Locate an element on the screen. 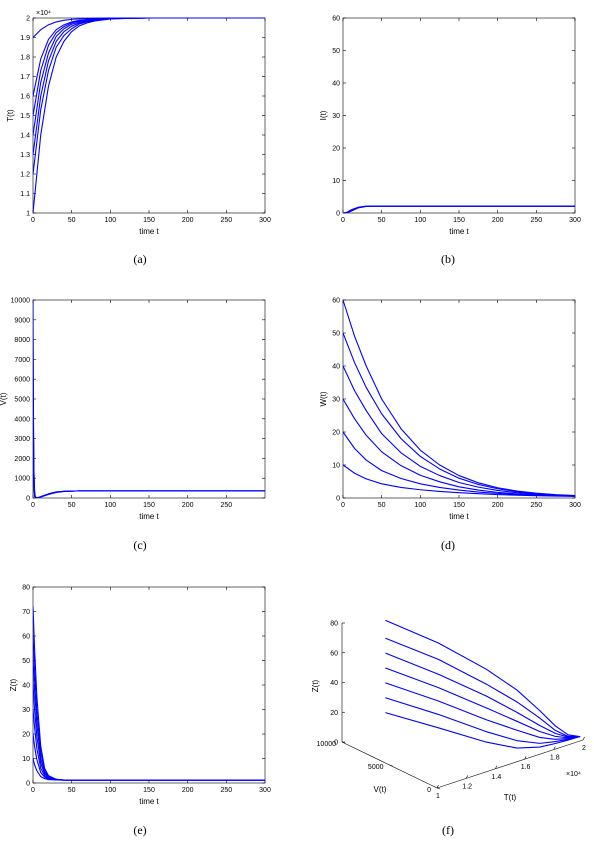 Image resolution: width=594 pixels, height=845 pixels. y-tick-label: 4000 is located at coordinates (22, 419).